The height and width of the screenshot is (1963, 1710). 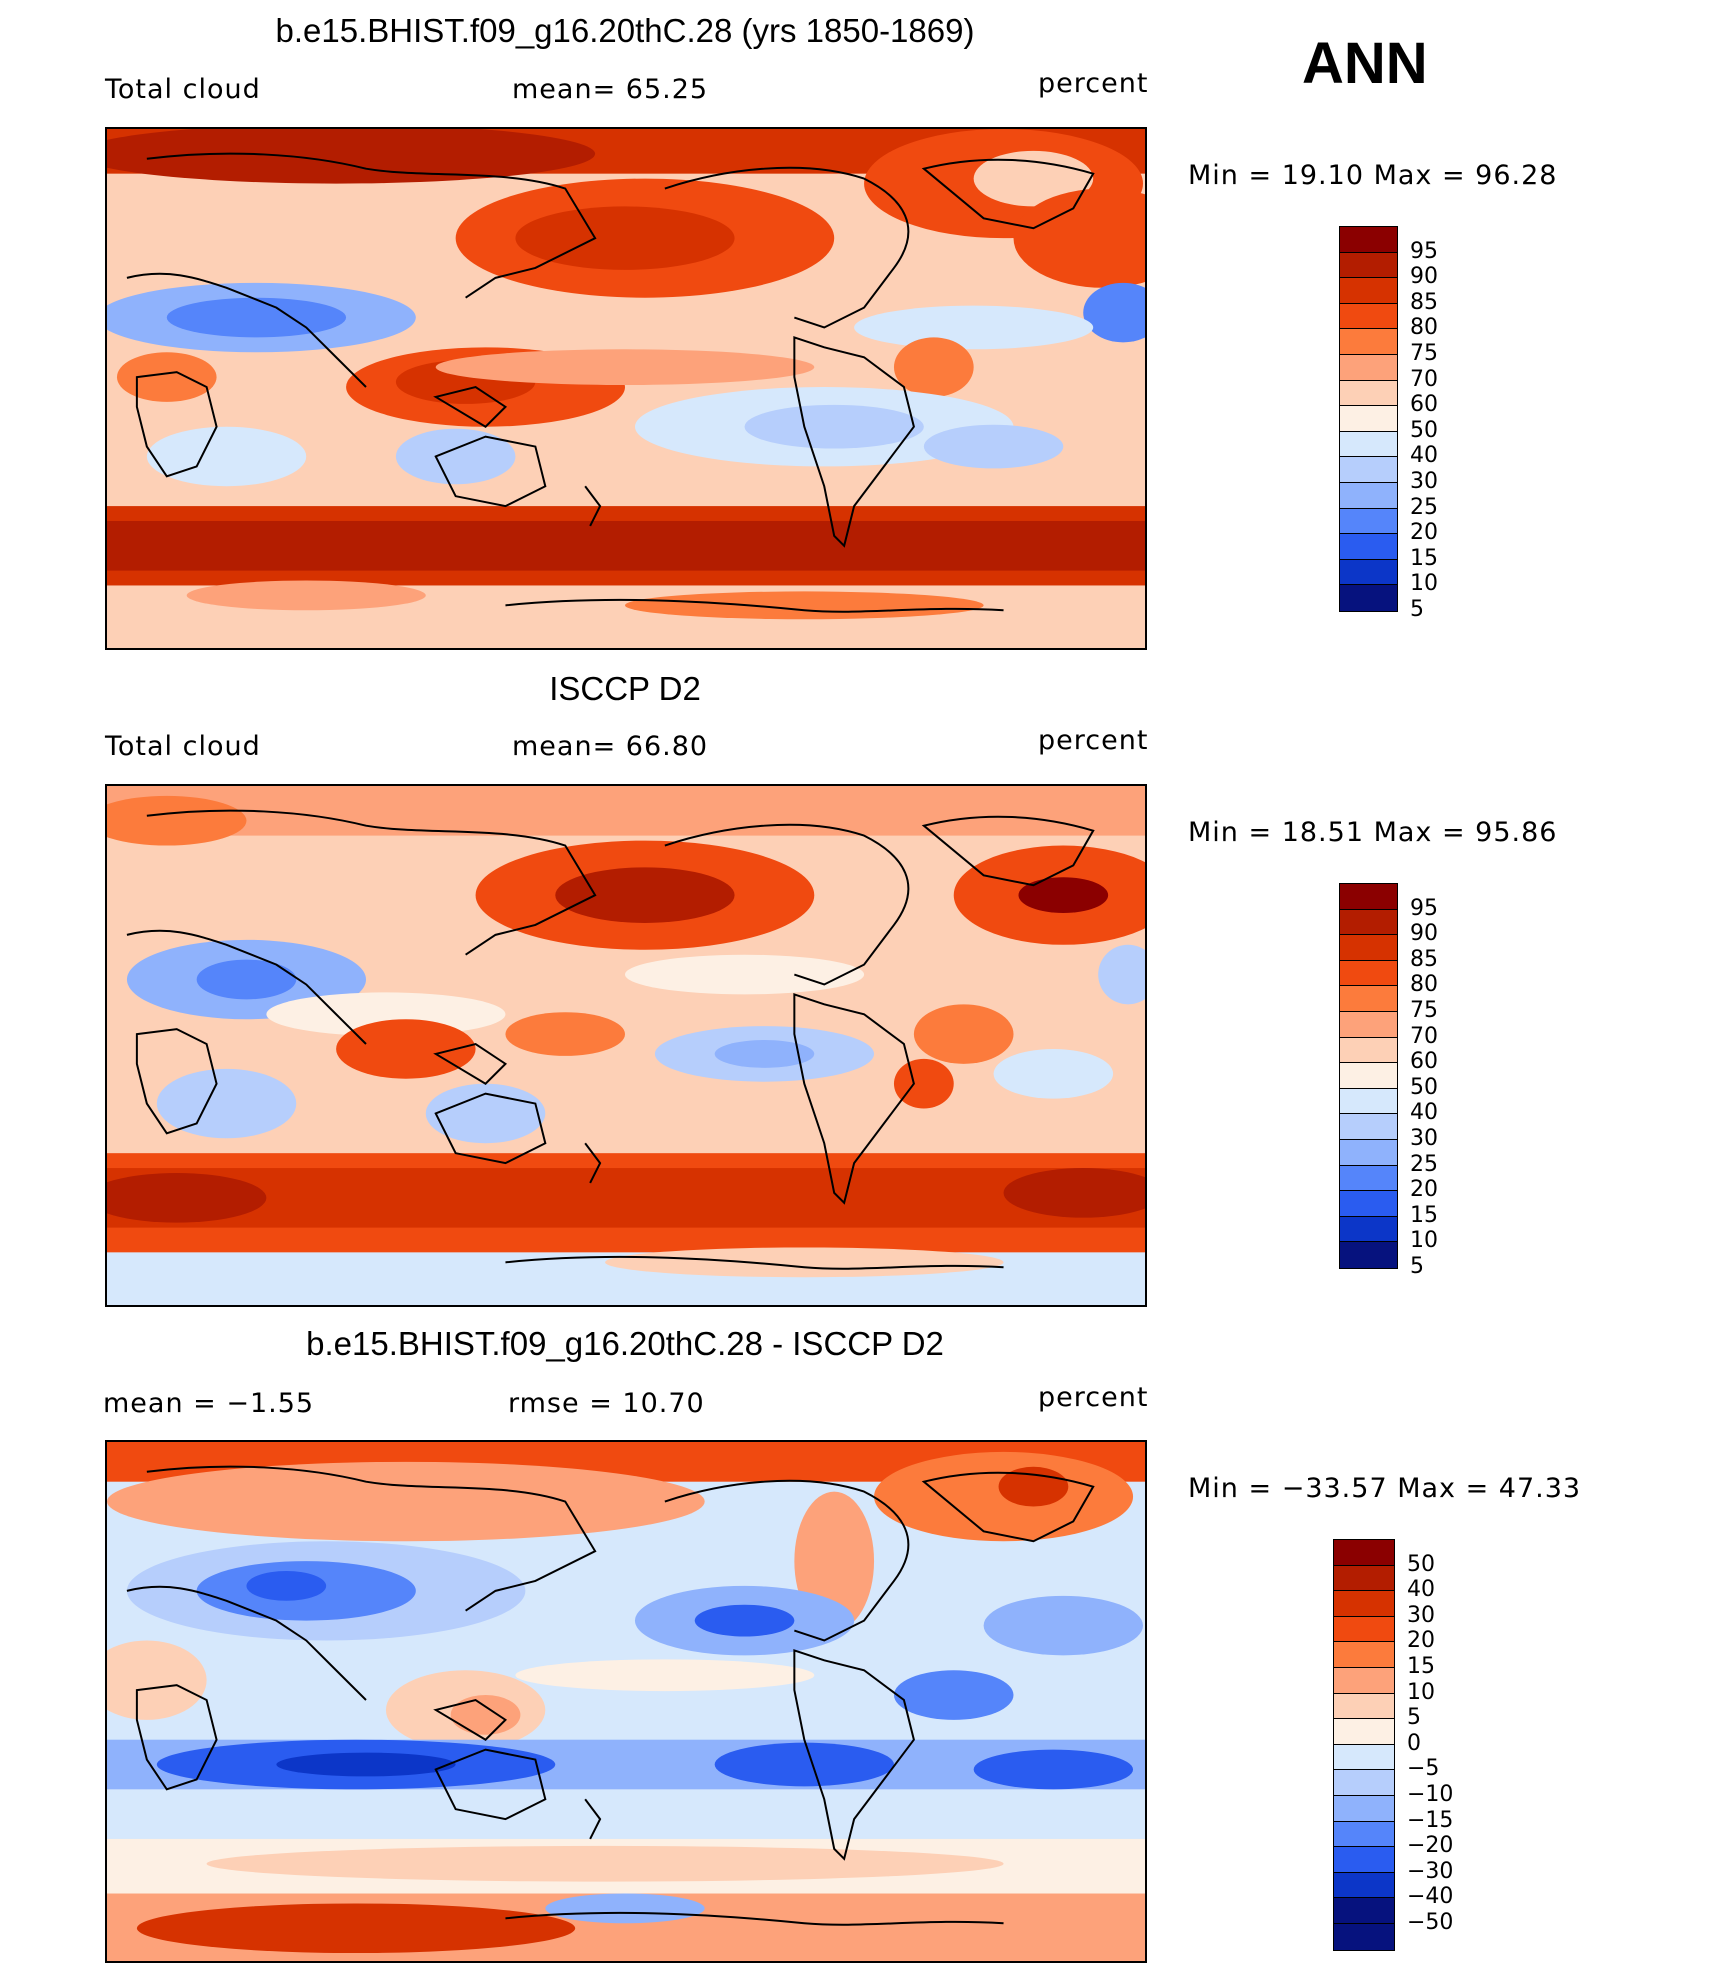 What do you see at coordinates (1414, 1743) in the screenshot?
I see `colorbar-label: 0` at bounding box center [1414, 1743].